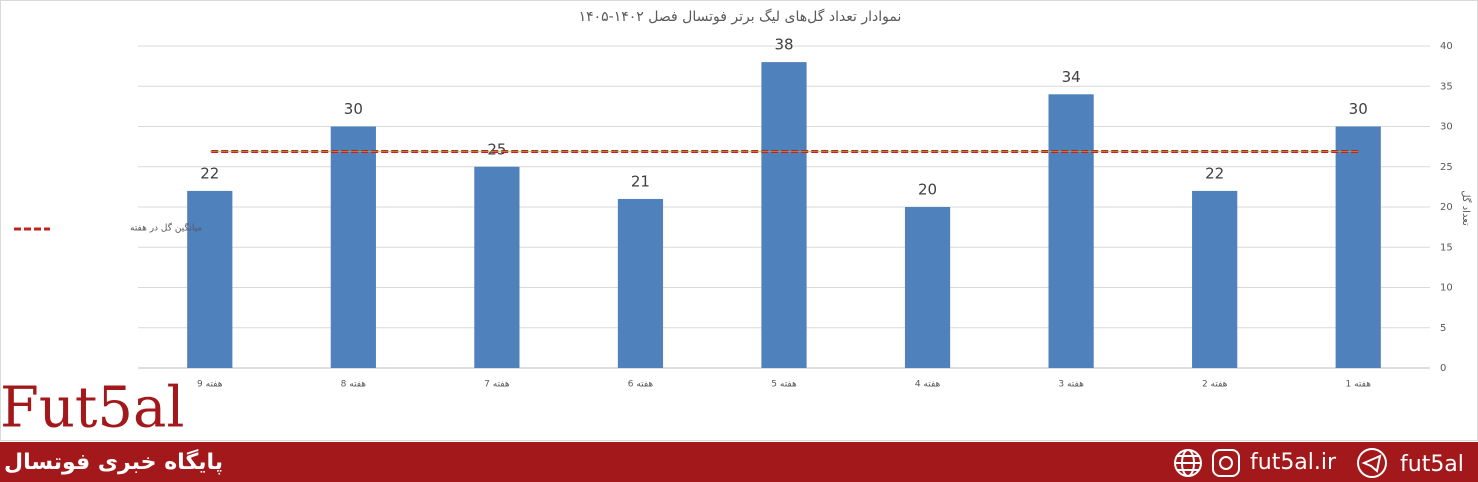 The height and width of the screenshot is (482, 1478). I want to click on data-label: 34, so click(1071, 77).